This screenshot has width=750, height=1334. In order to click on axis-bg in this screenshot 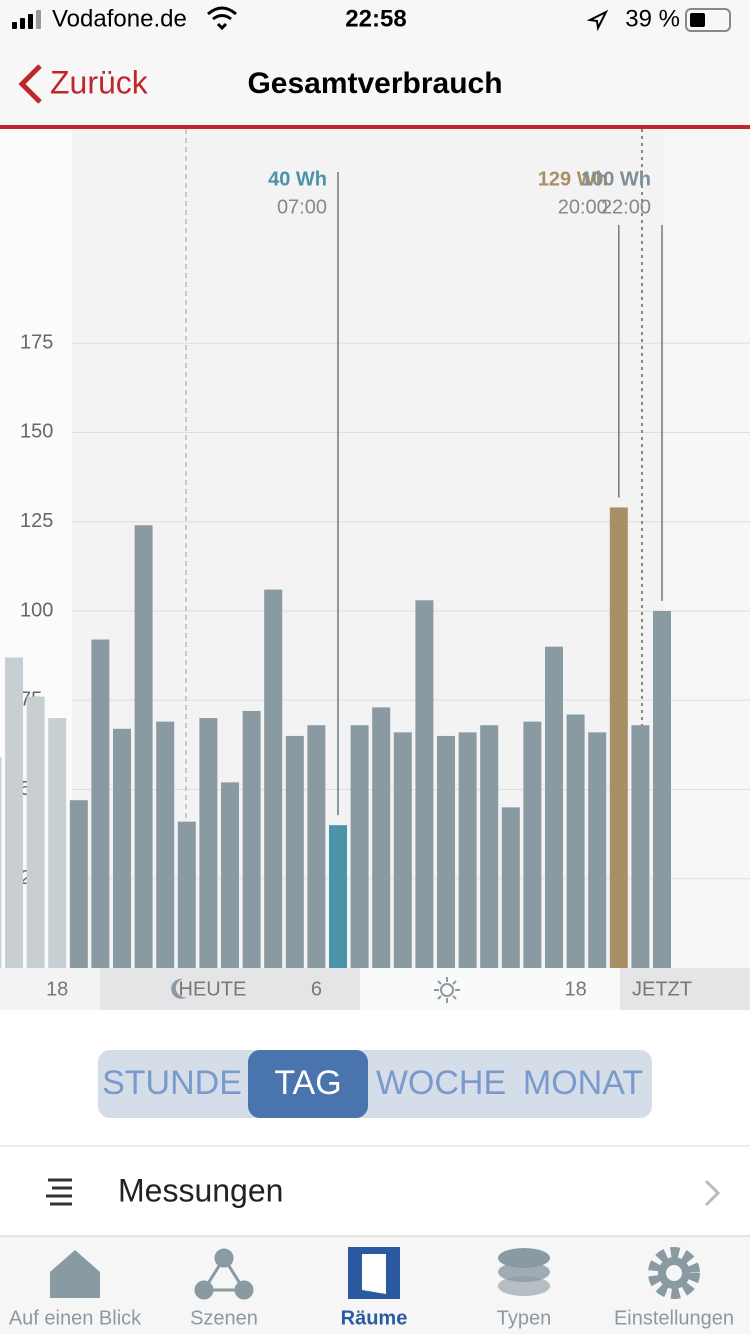, I will do `click(50, 989)`.